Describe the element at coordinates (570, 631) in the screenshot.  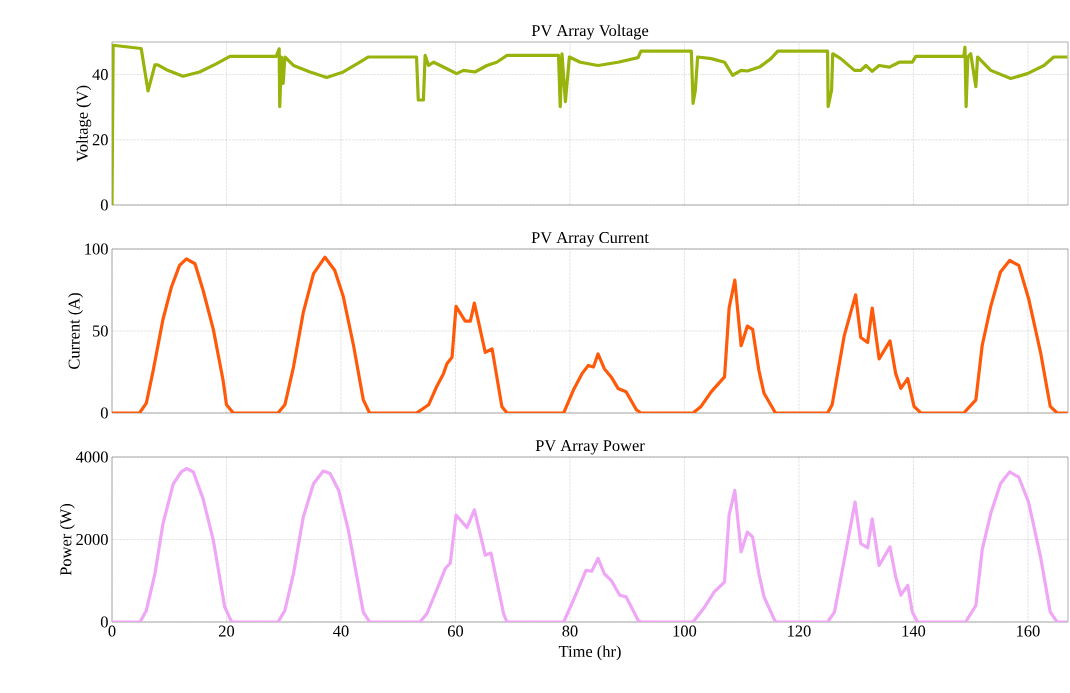
I see `x-tick-label: 80` at that location.